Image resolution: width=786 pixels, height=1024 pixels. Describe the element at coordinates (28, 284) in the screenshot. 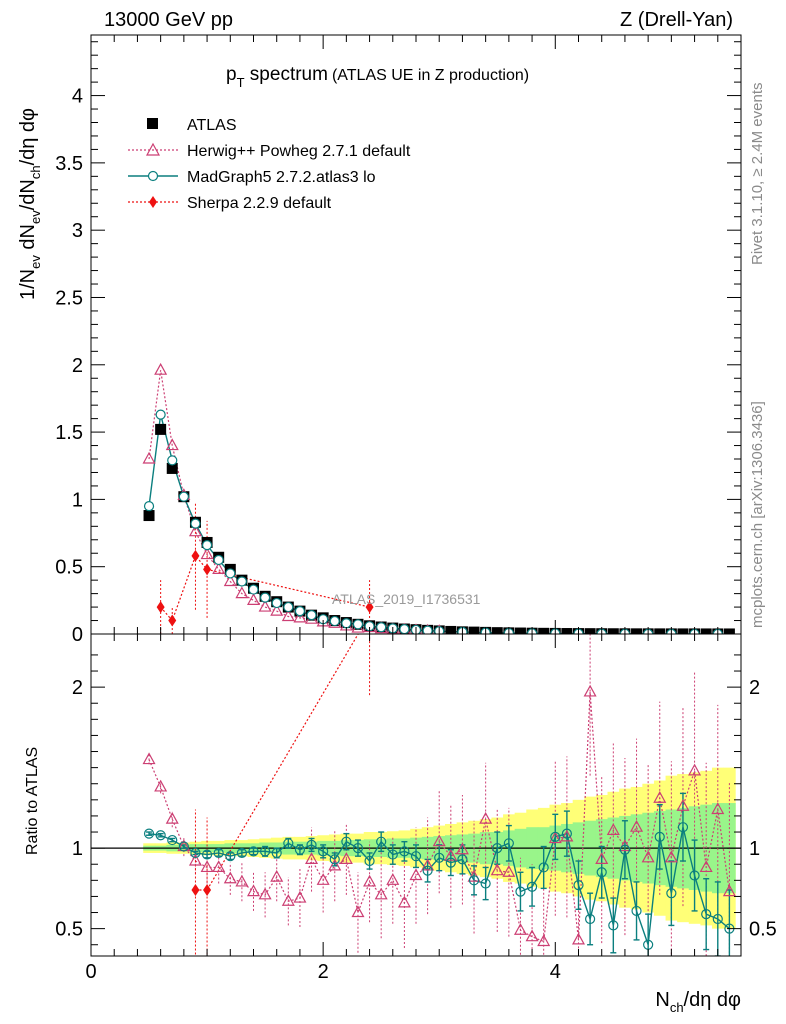

I see `ylabel-part-1: 1/N` at that location.